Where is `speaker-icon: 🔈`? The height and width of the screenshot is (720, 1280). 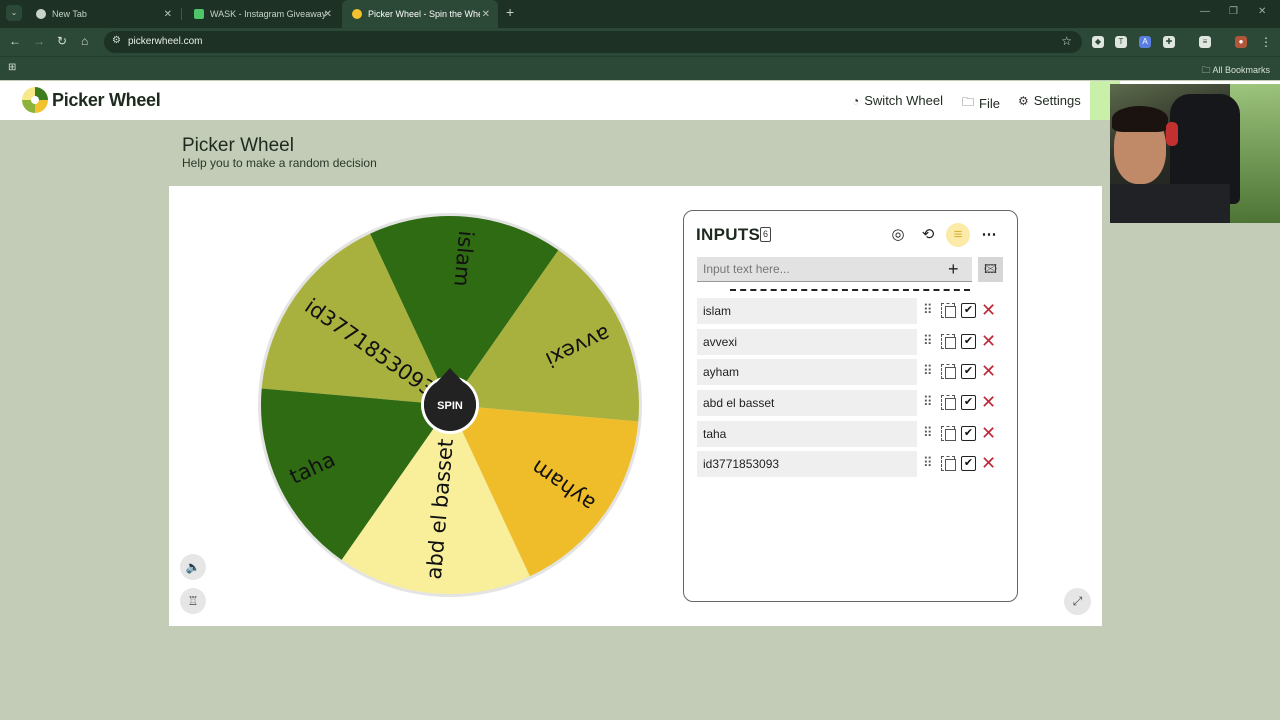
speaker-icon: 🔈 is located at coordinates (193, 567).